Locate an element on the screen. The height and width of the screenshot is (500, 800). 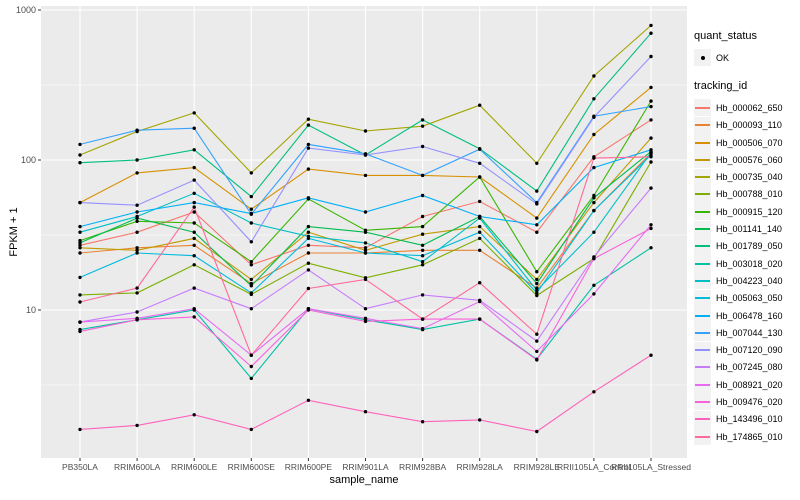
legend-label: Hb_174865_010 is located at coordinates (749, 436).